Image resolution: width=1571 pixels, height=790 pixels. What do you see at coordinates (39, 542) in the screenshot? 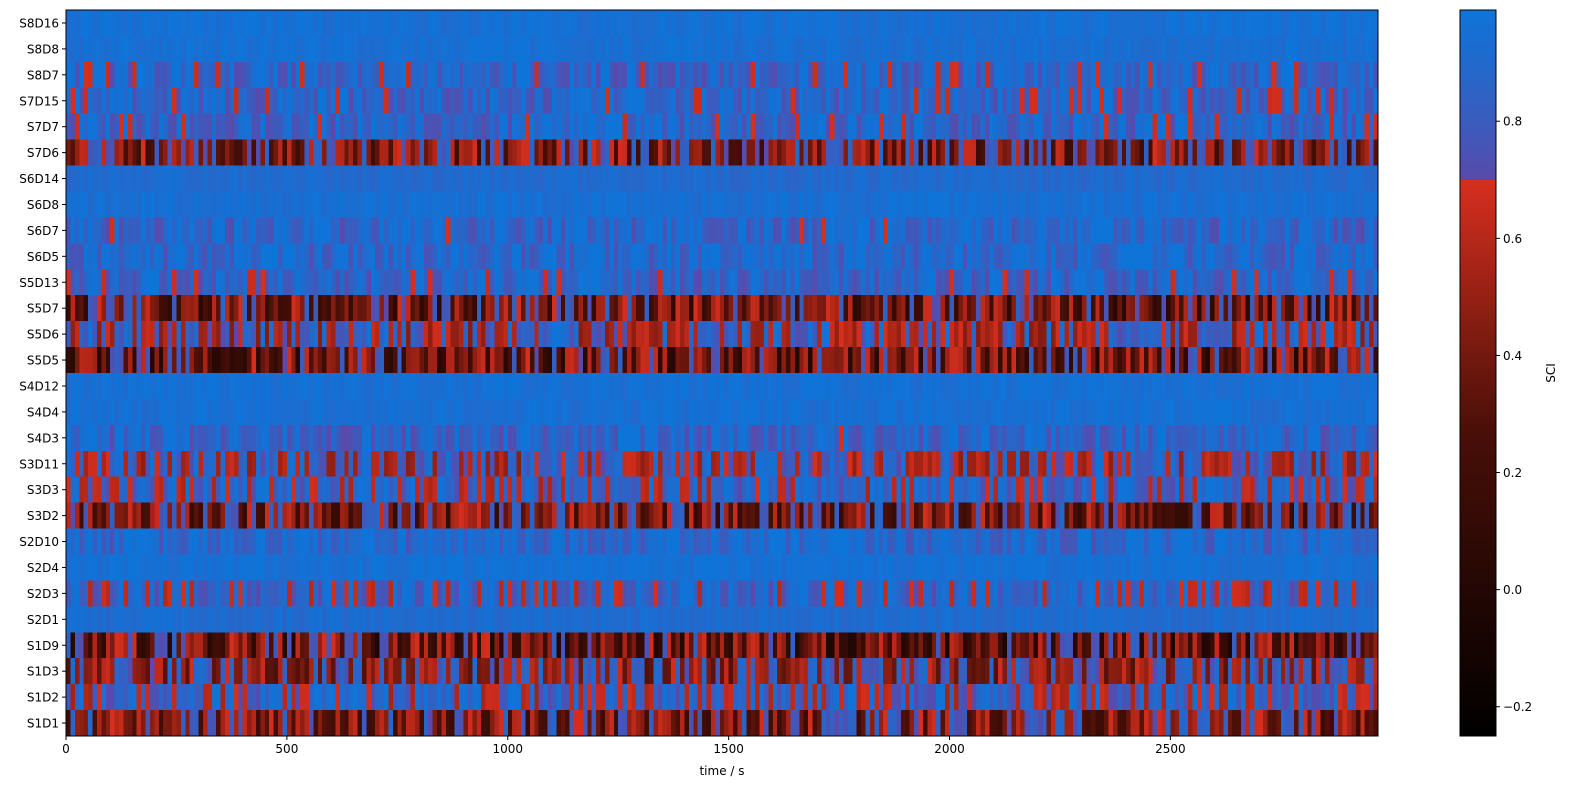
I see `y-tick-label: S2D10` at bounding box center [39, 542].